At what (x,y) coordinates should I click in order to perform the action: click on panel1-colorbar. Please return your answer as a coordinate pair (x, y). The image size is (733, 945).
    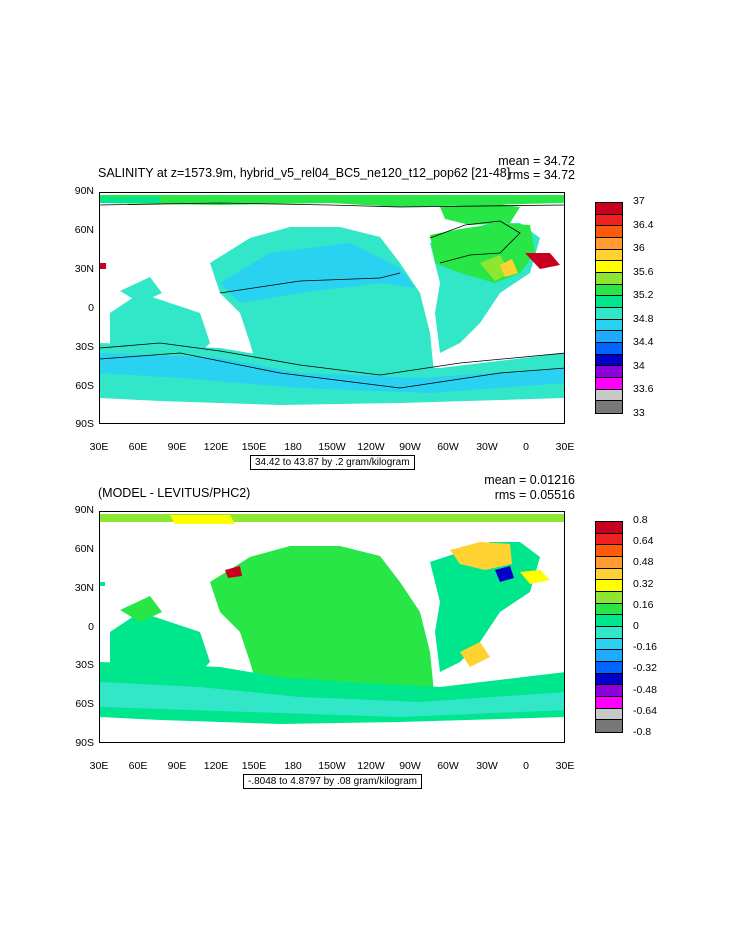
    Looking at the image, I should click on (609, 308).